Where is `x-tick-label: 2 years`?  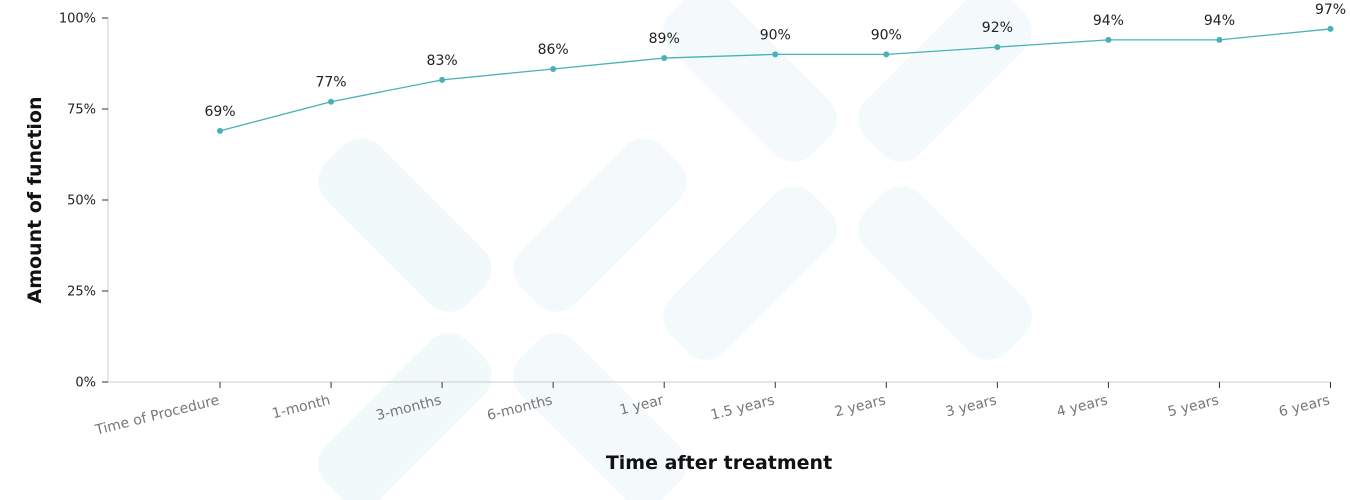 x-tick-label: 2 years is located at coordinates (860, 406).